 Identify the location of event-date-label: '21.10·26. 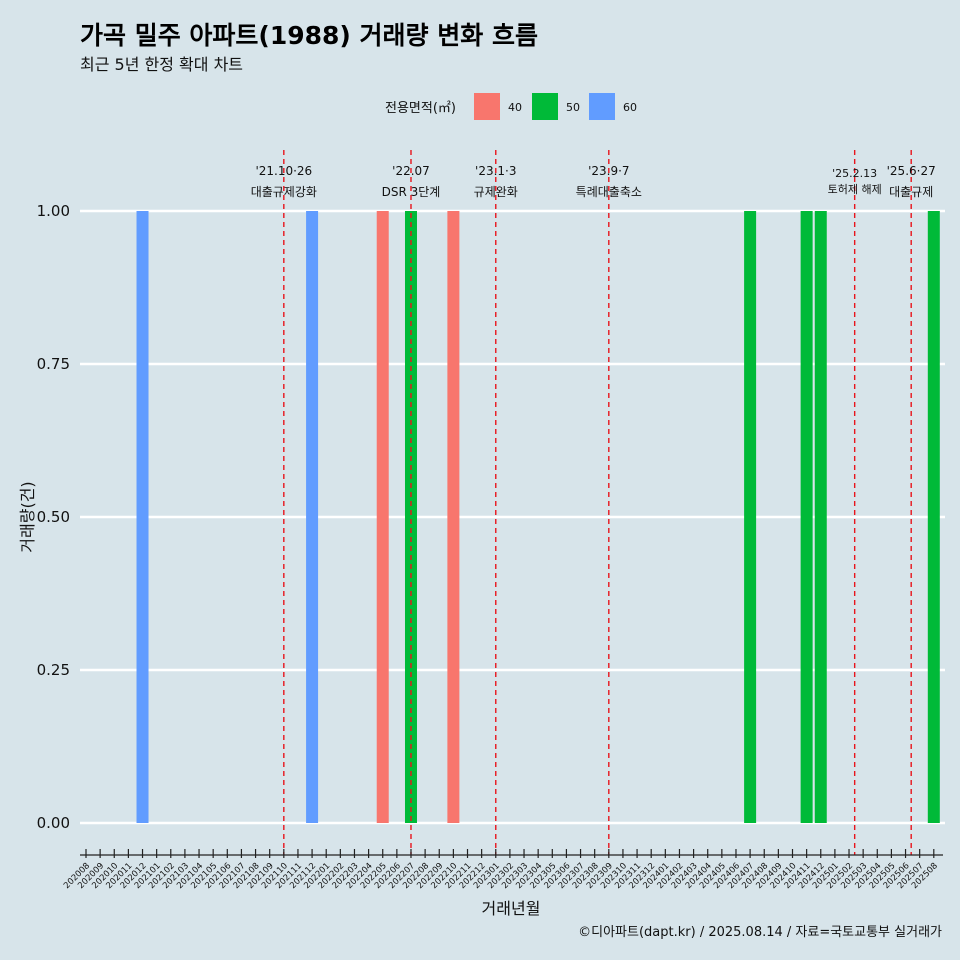
(283, 171).